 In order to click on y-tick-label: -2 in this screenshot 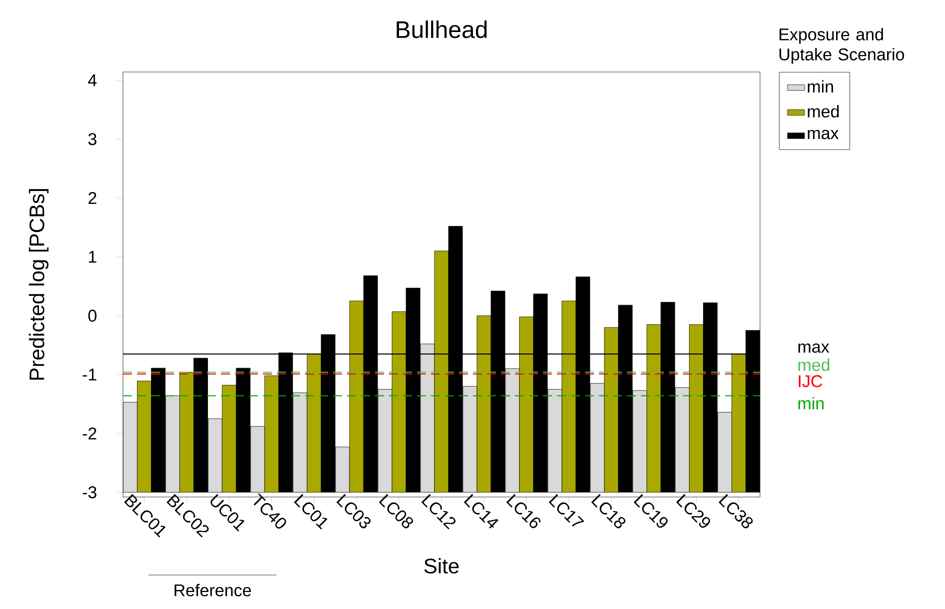, I will do `click(89, 433)`.